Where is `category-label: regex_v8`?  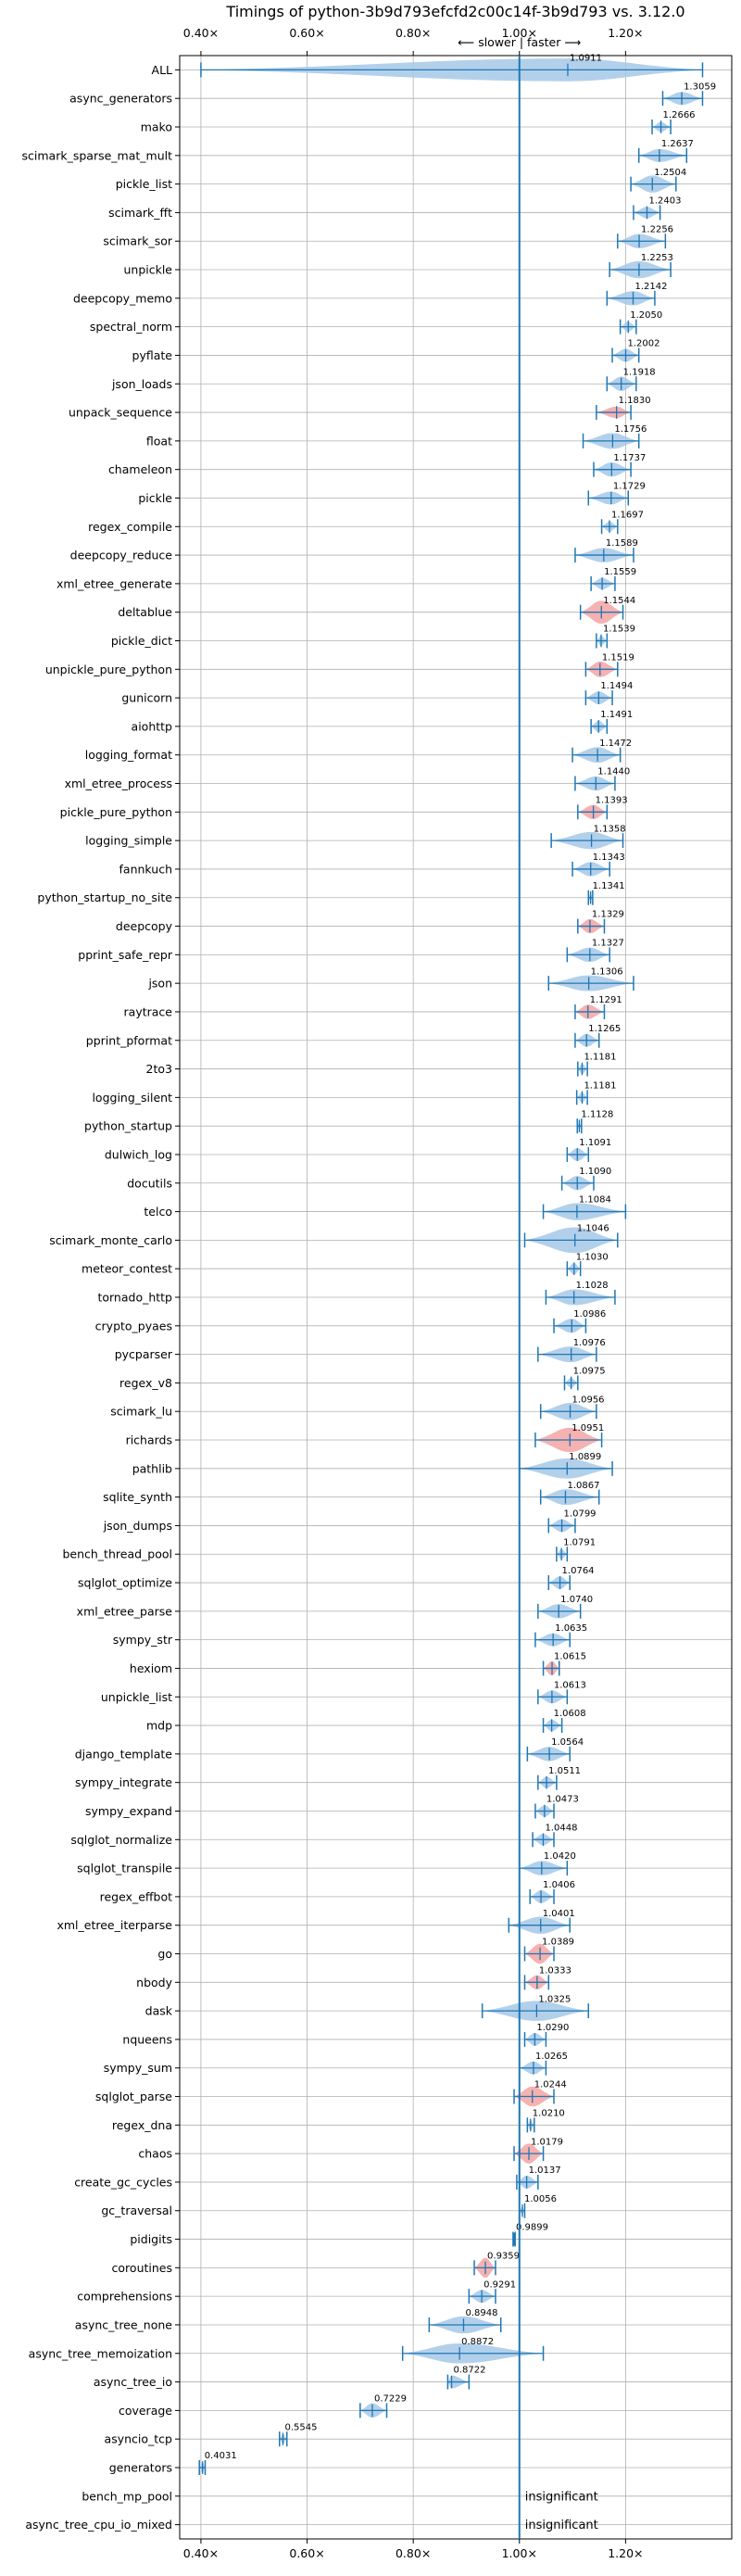 category-label: regex_v8 is located at coordinates (145, 1383).